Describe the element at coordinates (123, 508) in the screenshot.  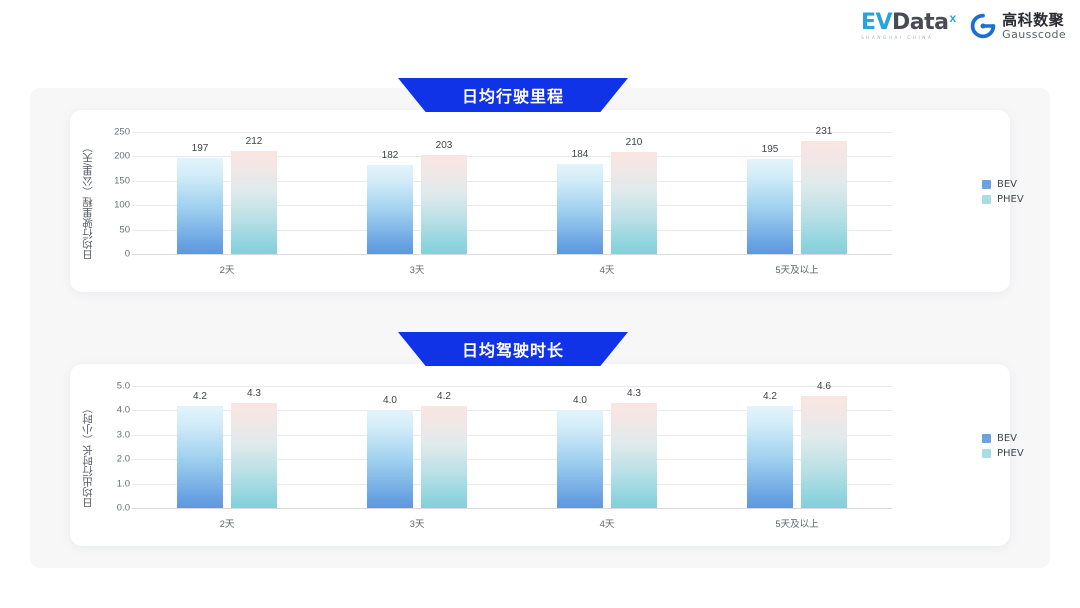
I see `y-axis-tick-label: 0.0` at that location.